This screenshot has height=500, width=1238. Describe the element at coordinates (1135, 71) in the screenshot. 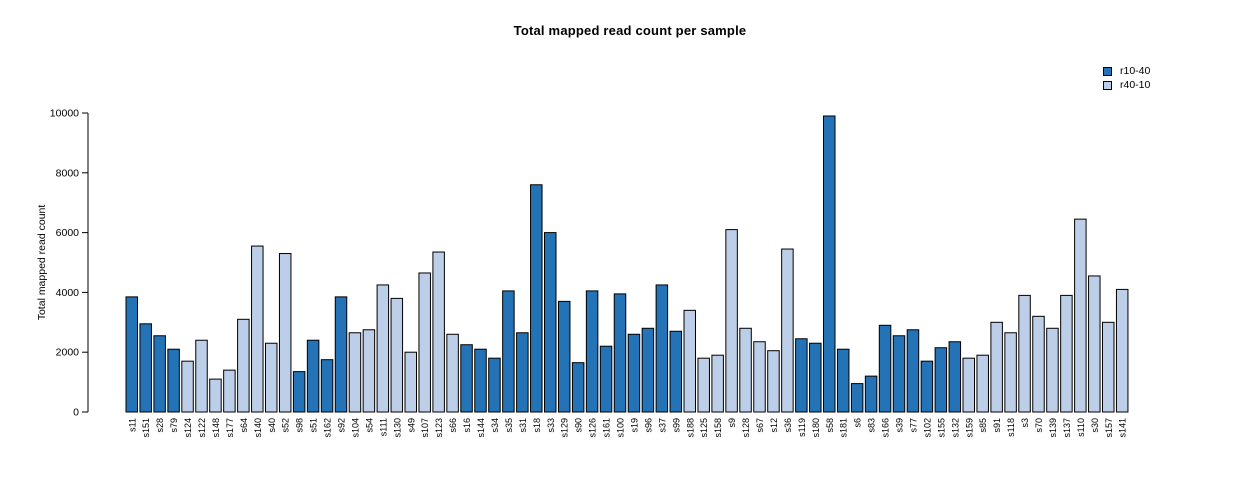

I see `legend-label-r10-40: r10-40` at that location.